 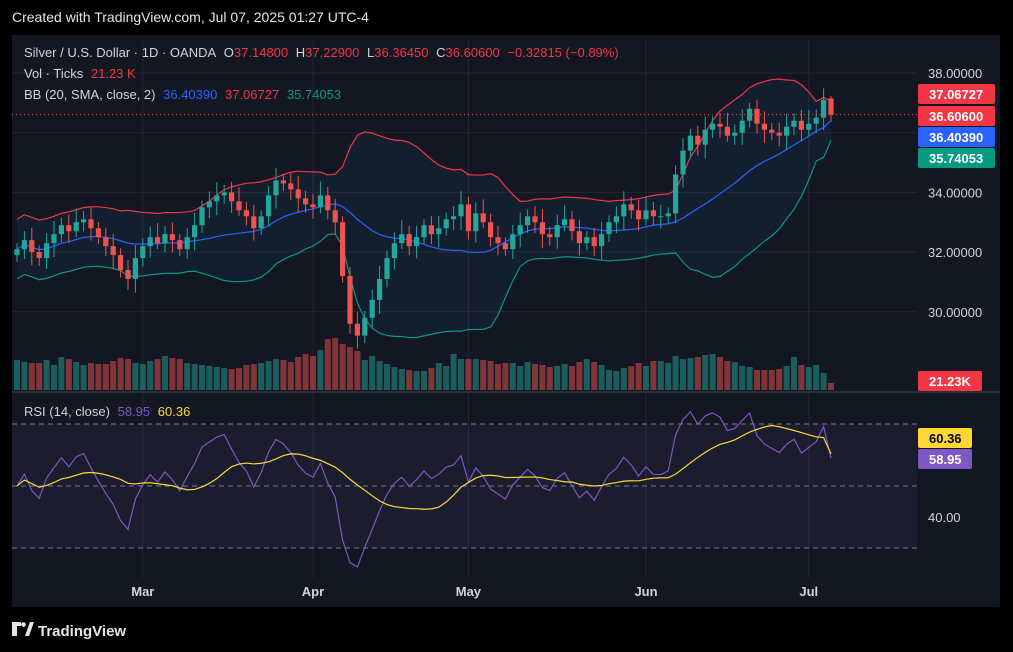 What do you see at coordinates (90, 94) in the screenshot?
I see `bb-label: BB (20, SMA, close, 2)` at bounding box center [90, 94].